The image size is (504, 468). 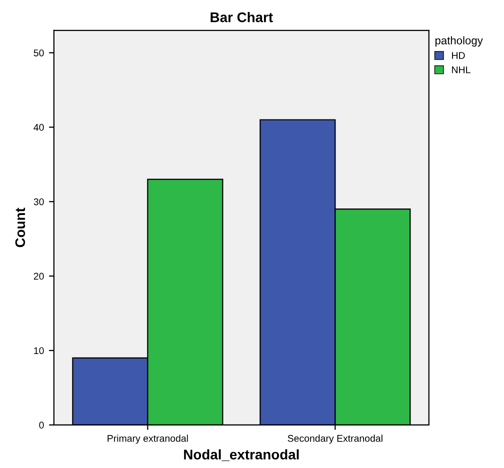 What do you see at coordinates (335, 439) in the screenshot?
I see `x-tick-label: Secondary Extranodal` at bounding box center [335, 439].